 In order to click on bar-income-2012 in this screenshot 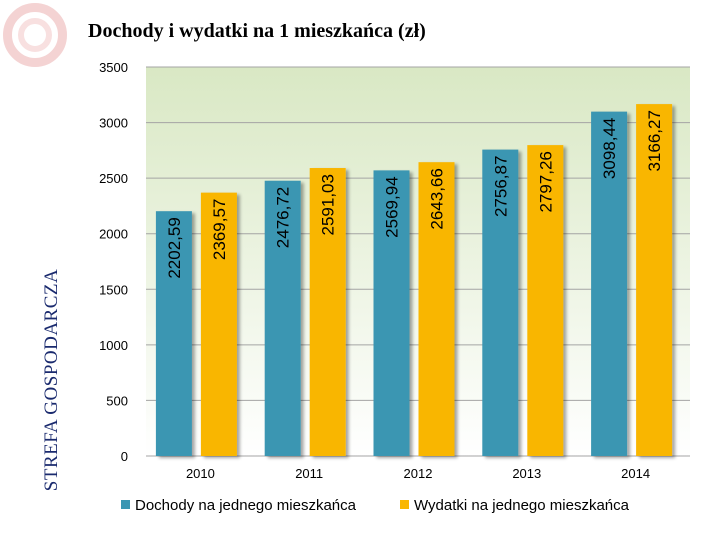, I will do `click(391, 313)`.